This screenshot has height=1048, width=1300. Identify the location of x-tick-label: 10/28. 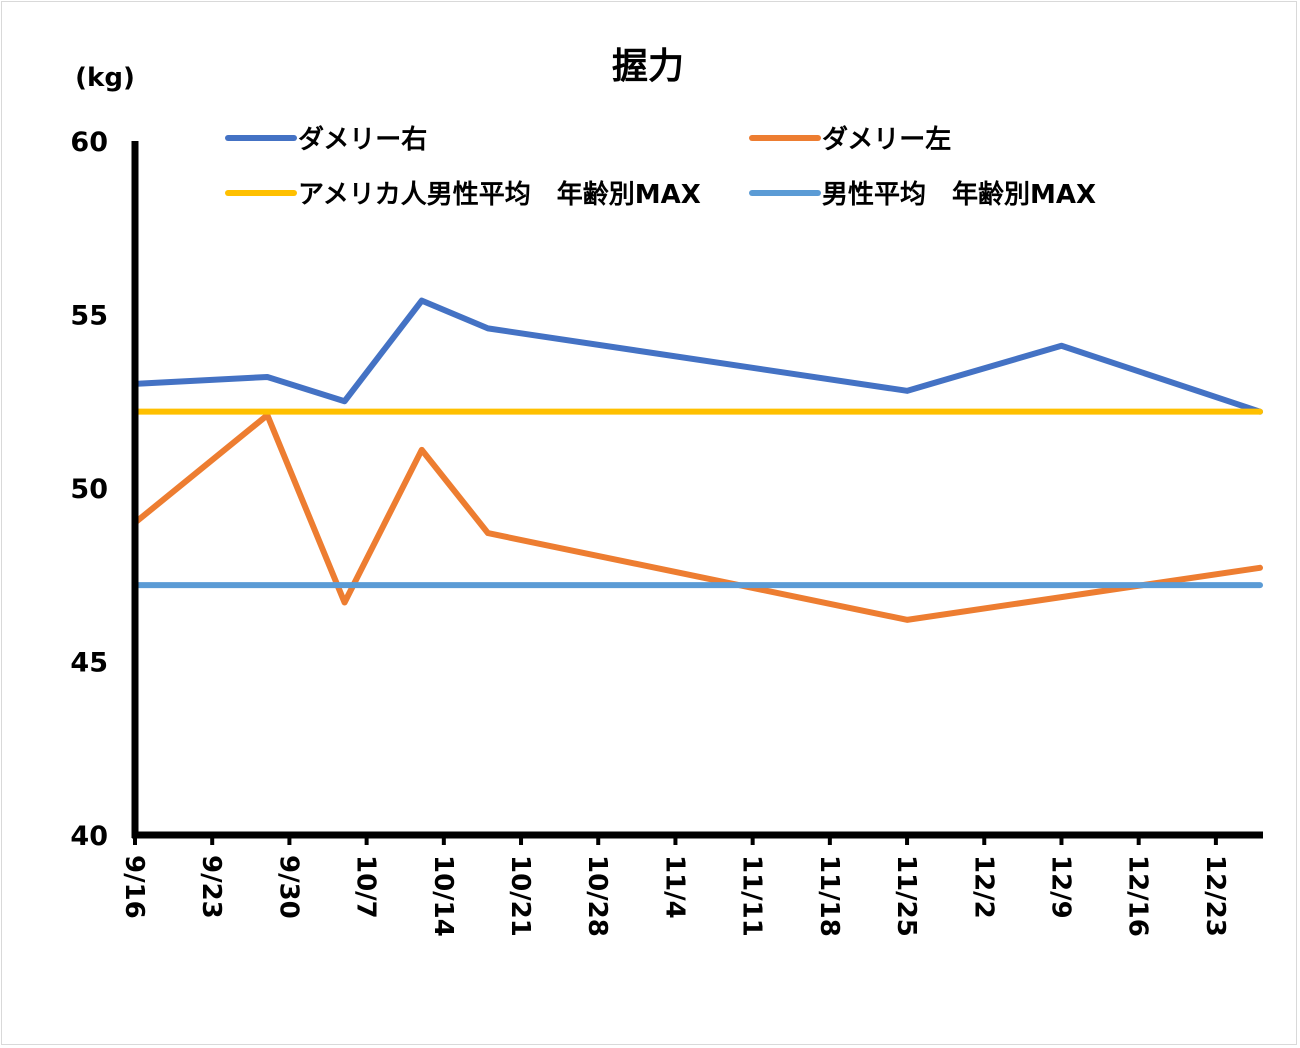
(597, 896).